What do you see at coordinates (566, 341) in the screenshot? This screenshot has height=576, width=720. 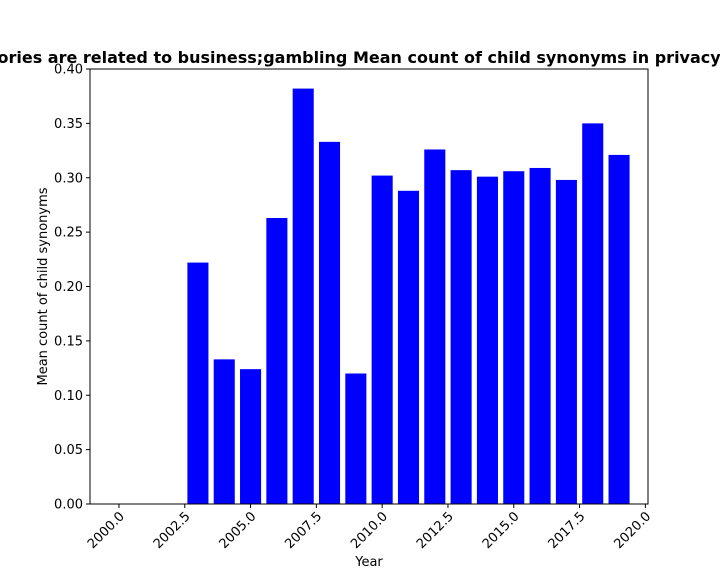 I see `bar-2017` at bounding box center [566, 341].